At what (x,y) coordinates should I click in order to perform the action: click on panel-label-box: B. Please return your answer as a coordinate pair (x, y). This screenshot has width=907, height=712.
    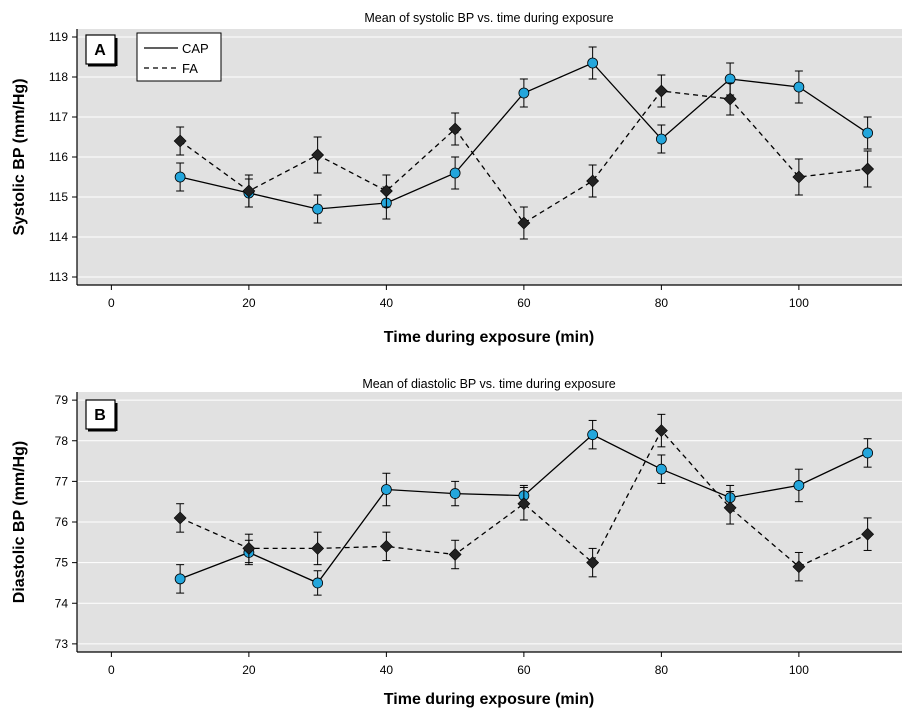
    Looking at the image, I should click on (101, 415).